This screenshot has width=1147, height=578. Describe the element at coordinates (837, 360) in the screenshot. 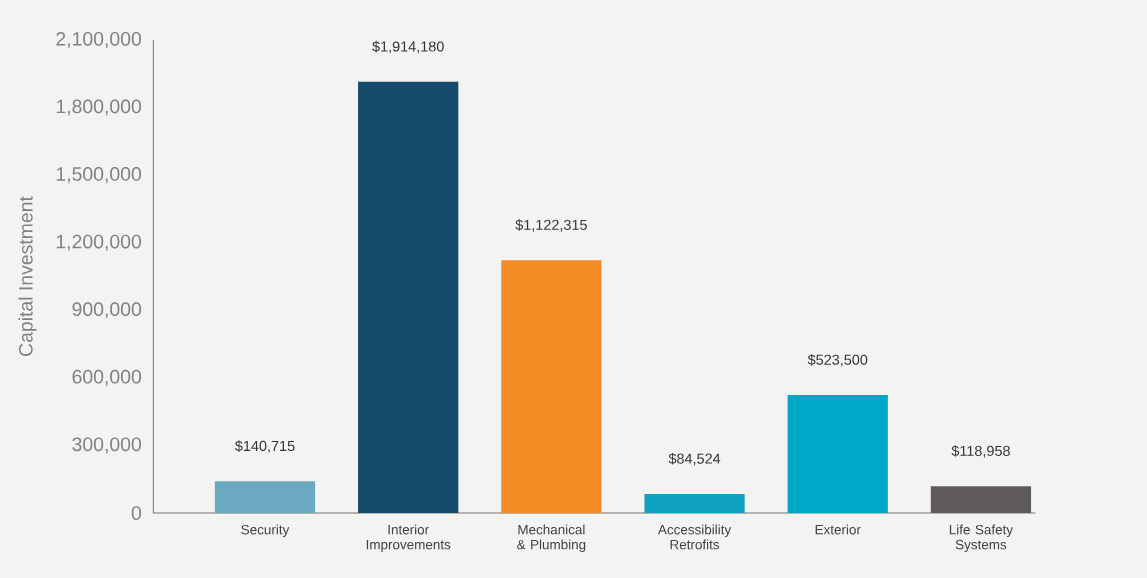

I see `data-label: $523,500` at that location.